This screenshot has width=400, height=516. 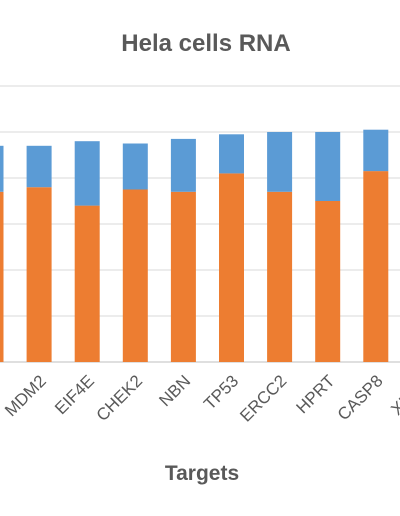 I want to click on chart-title: Hela cells RNA, so click(x=206, y=43).